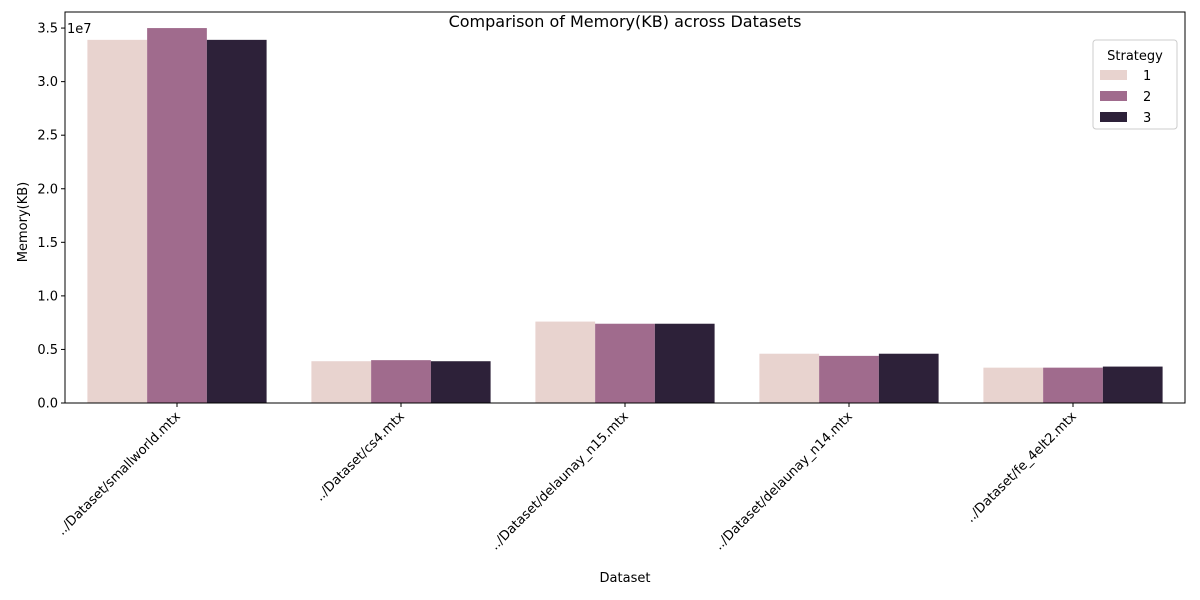 The height and width of the screenshot is (600, 1200). What do you see at coordinates (47, 189) in the screenshot?
I see `y-tick-label: 2.0` at bounding box center [47, 189].